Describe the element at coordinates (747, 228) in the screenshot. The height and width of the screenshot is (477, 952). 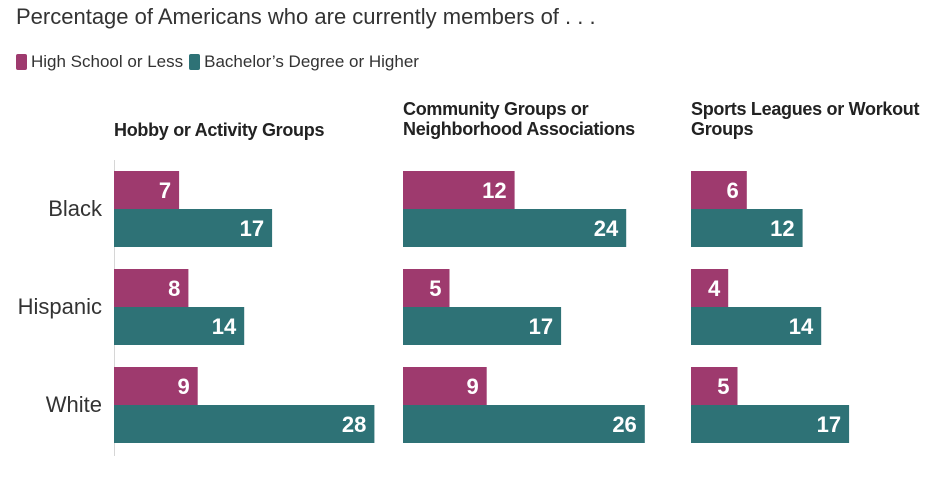
I see `bar-p3-black-s2` at that location.